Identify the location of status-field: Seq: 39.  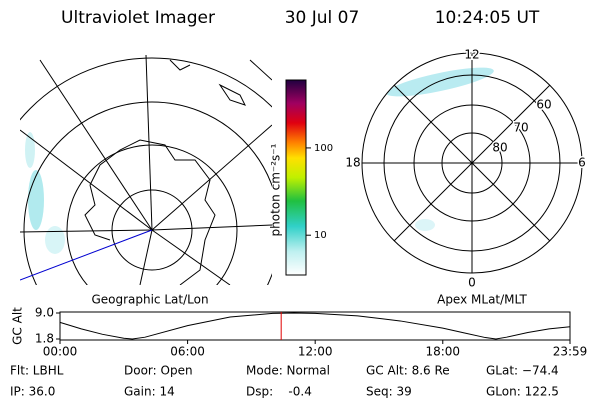
(389, 392).